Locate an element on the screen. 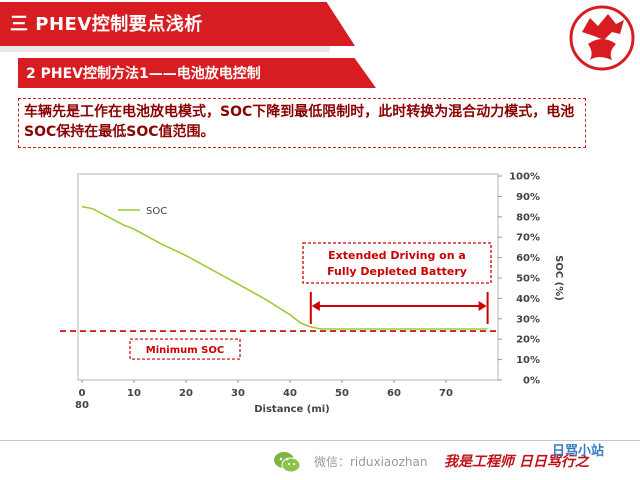 This screenshot has height=480, width=640. arrowhead-left is located at coordinates (315, 306).